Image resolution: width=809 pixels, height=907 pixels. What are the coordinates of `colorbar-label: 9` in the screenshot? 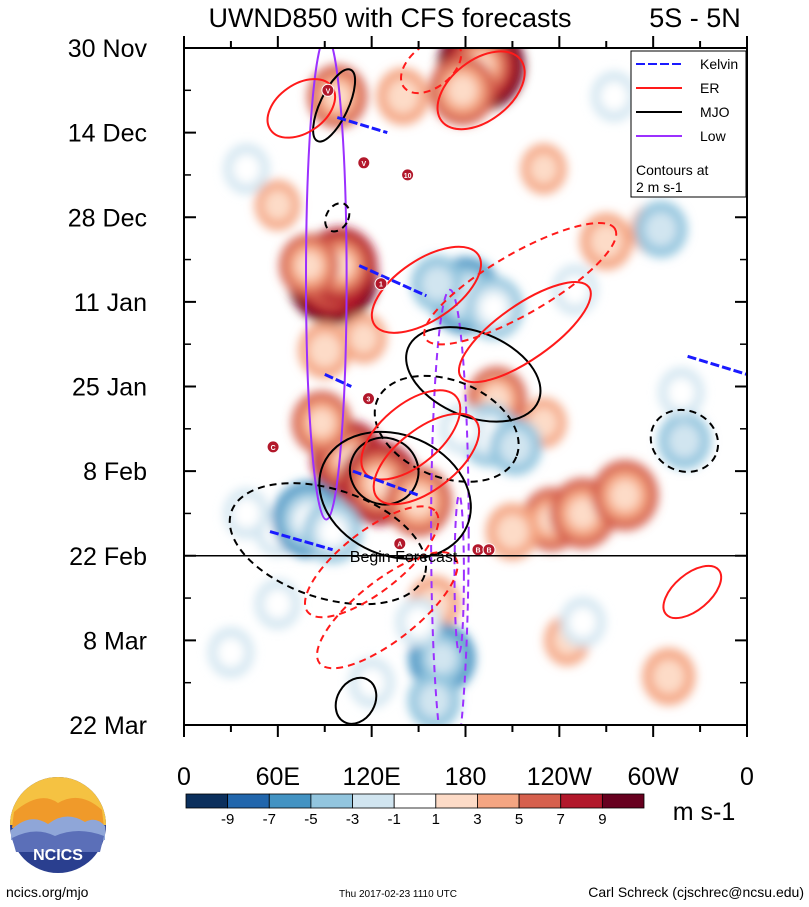 It's located at (602, 819).